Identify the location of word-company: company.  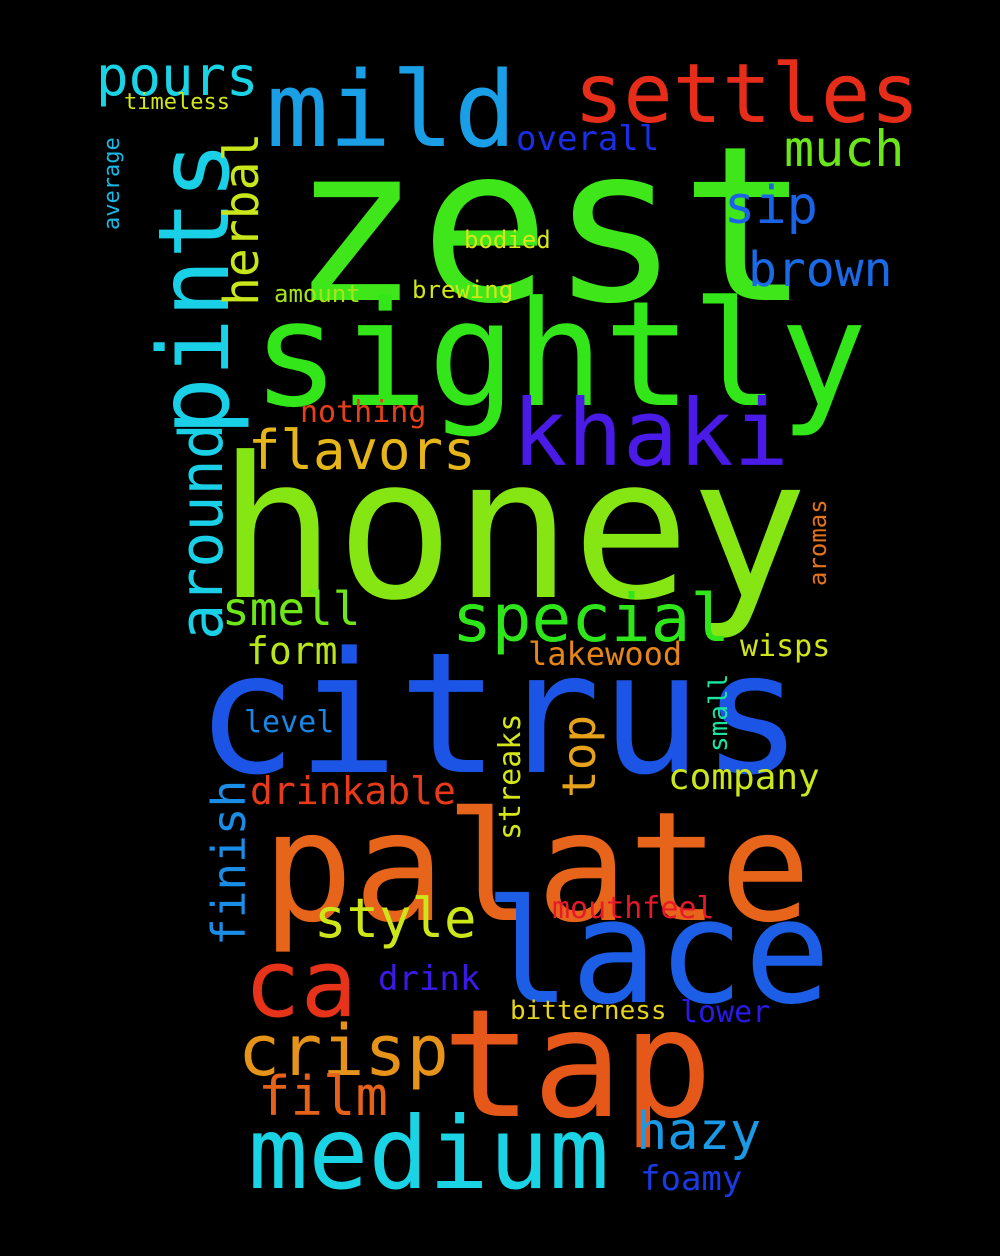
(744, 777).